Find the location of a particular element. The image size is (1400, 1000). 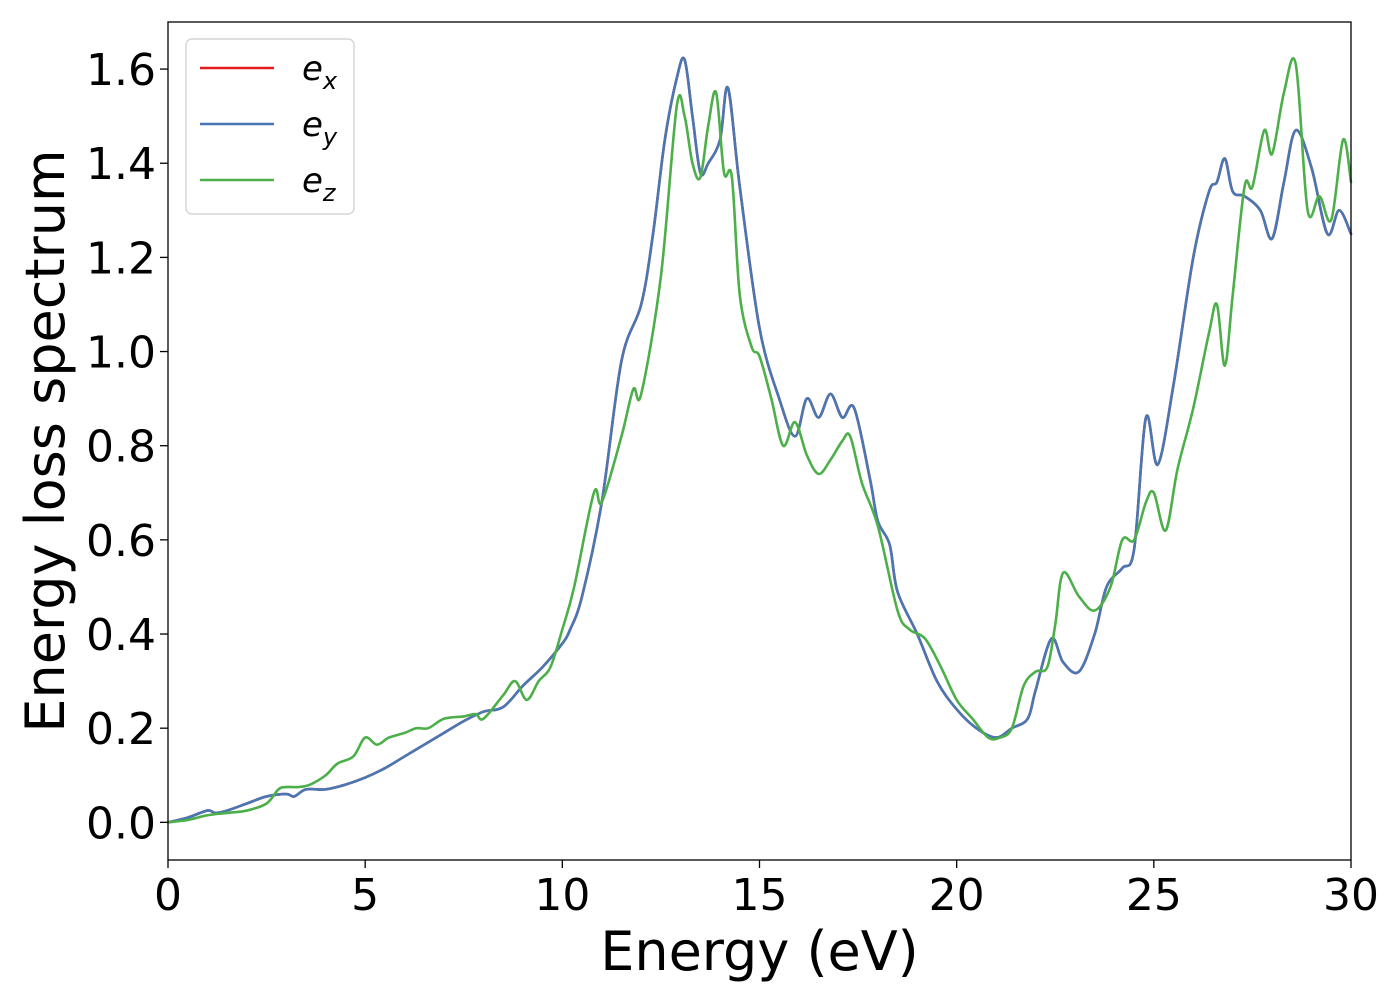

y-tick-label: 1.4 is located at coordinates (121, 164).